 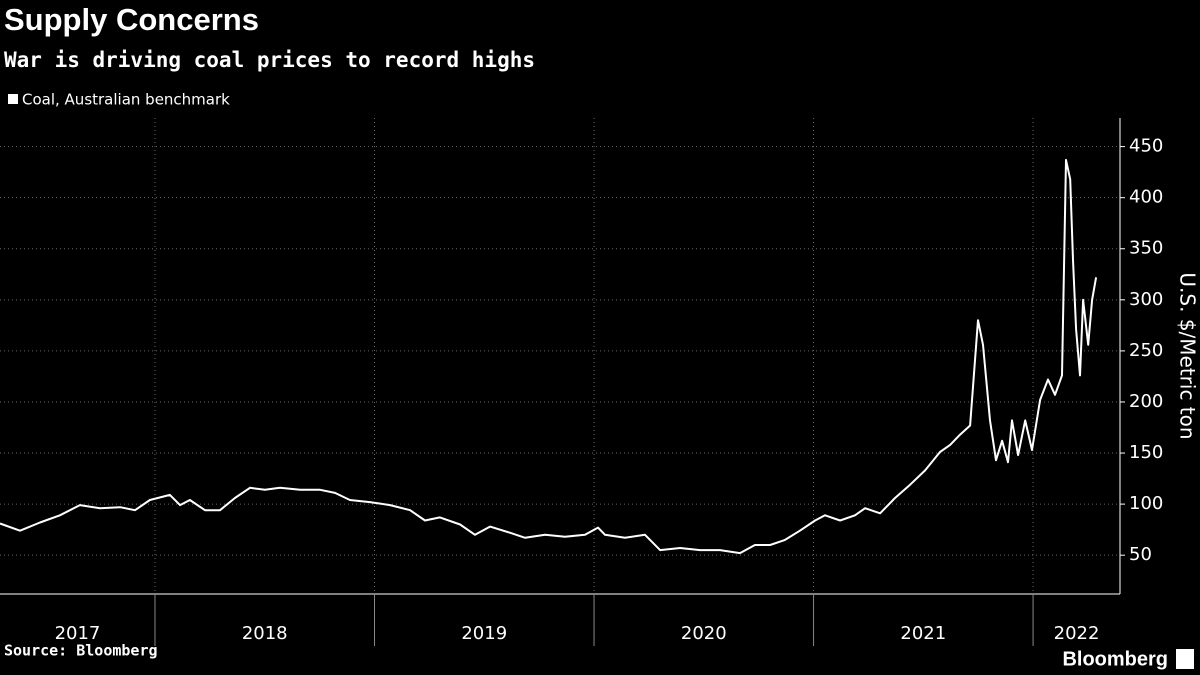 What do you see at coordinates (1146, 401) in the screenshot?
I see `y-tick-label: 200` at bounding box center [1146, 401].